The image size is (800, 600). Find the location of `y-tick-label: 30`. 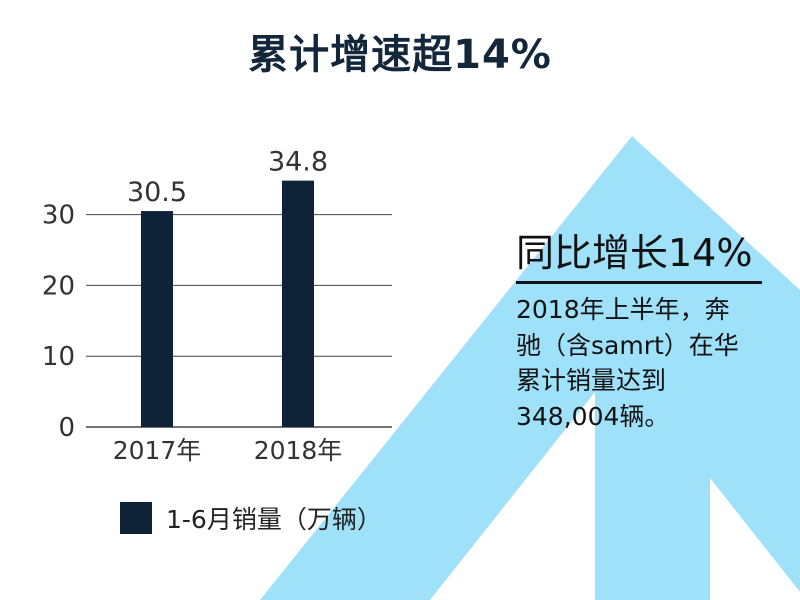

y-tick-label: 30 is located at coordinates (58, 216).